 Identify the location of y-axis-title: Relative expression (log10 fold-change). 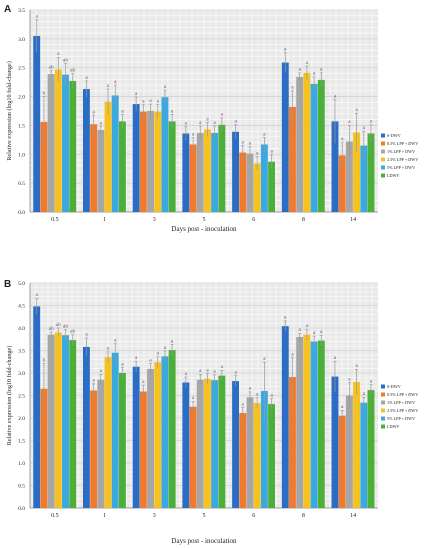
(9, 395).